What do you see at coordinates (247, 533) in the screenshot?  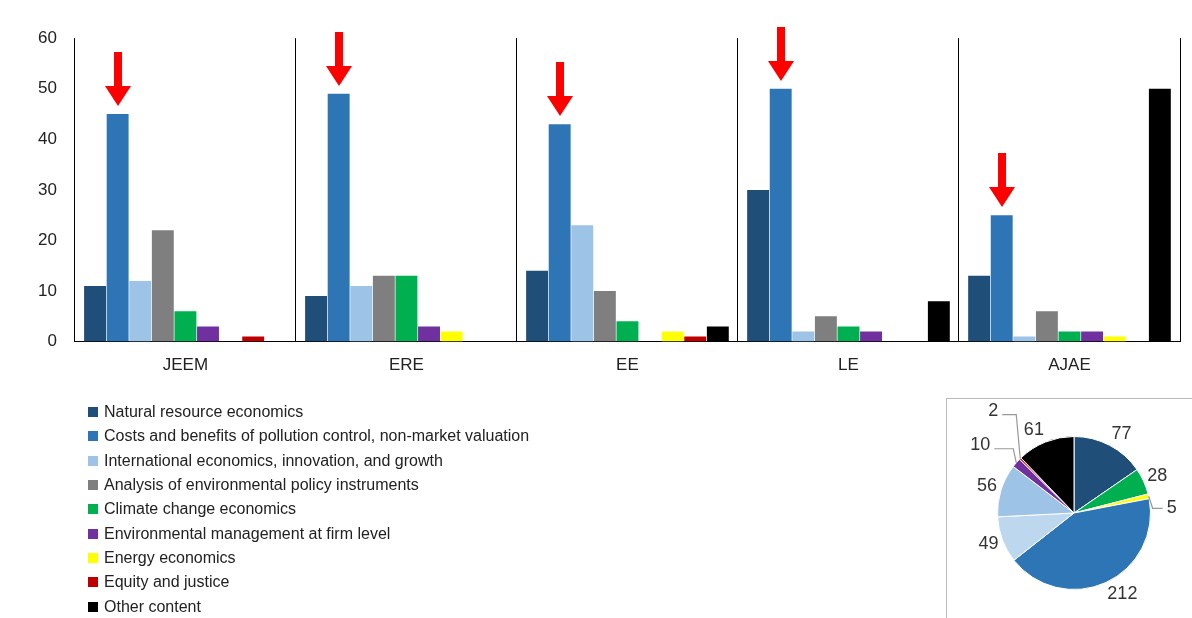 I see `legend-label: Environmental management at firm level` at bounding box center [247, 533].